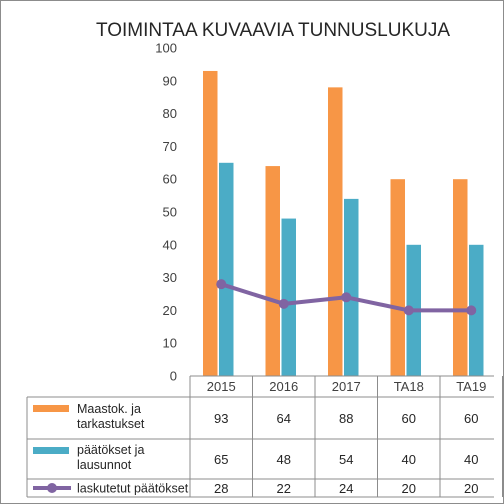 Image resolution: width=504 pixels, height=504 pixels. Describe the element at coordinates (110, 450) in the screenshot. I see `legend-label-series1: päätökset ja` at that location.